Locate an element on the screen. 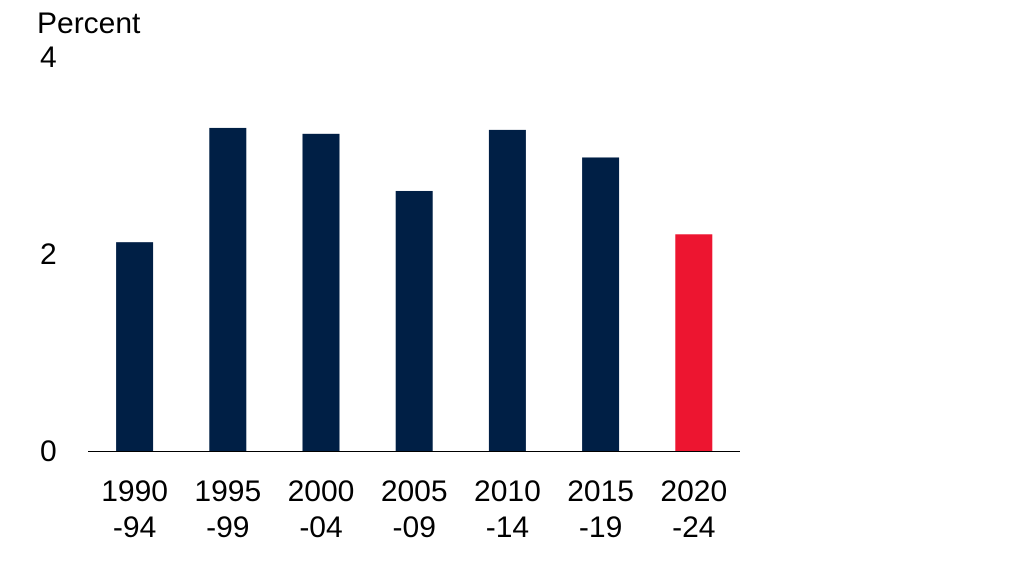  x-tick-label-line-2: -04 is located at coordinates (320, 527).